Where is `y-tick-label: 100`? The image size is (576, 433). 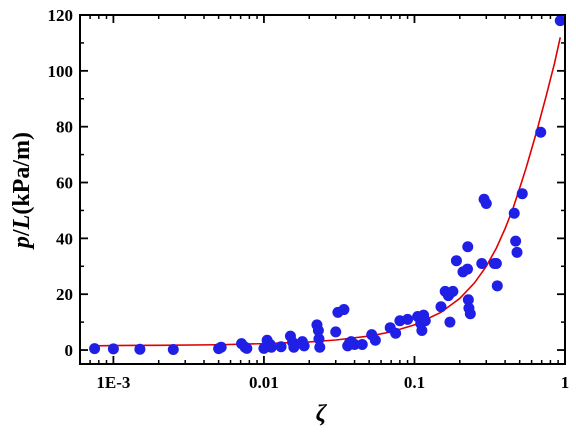 y-tick-label: 100 is located at coordinates (61, 71).